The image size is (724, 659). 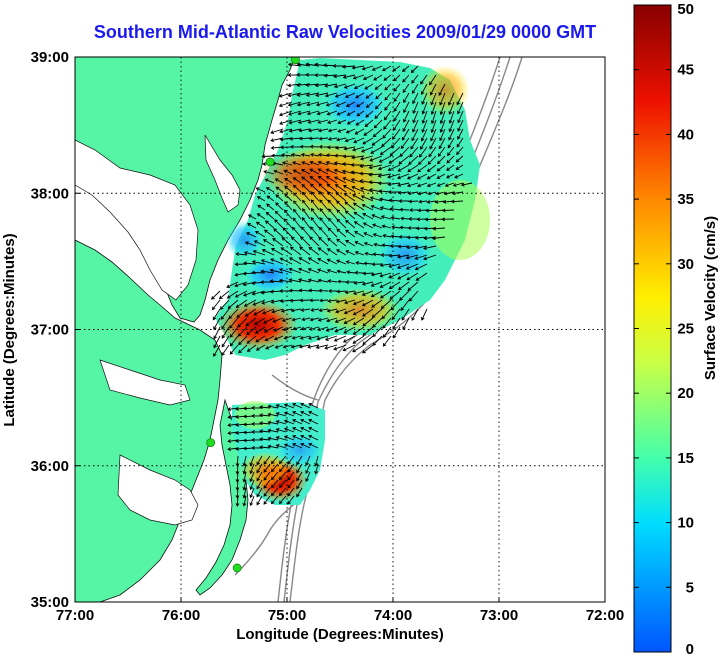 What do you see at coordinates (690, 649) in the screenshot?
I see `colorbar-tick-label: 0` at bounding box center [690, 649].